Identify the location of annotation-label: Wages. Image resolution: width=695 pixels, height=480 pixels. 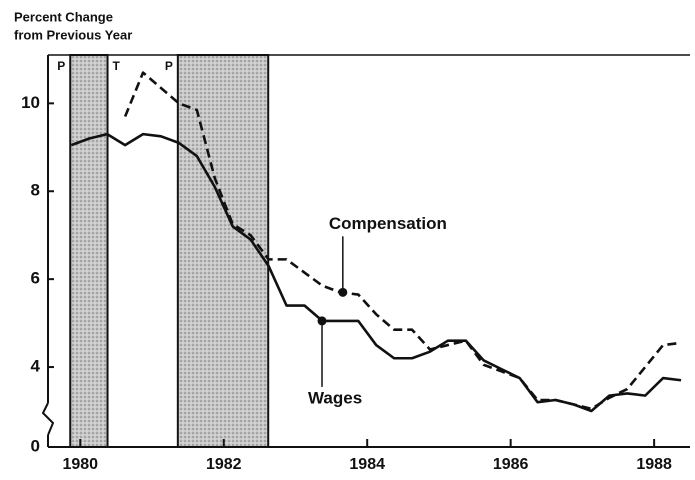
(335, 397).